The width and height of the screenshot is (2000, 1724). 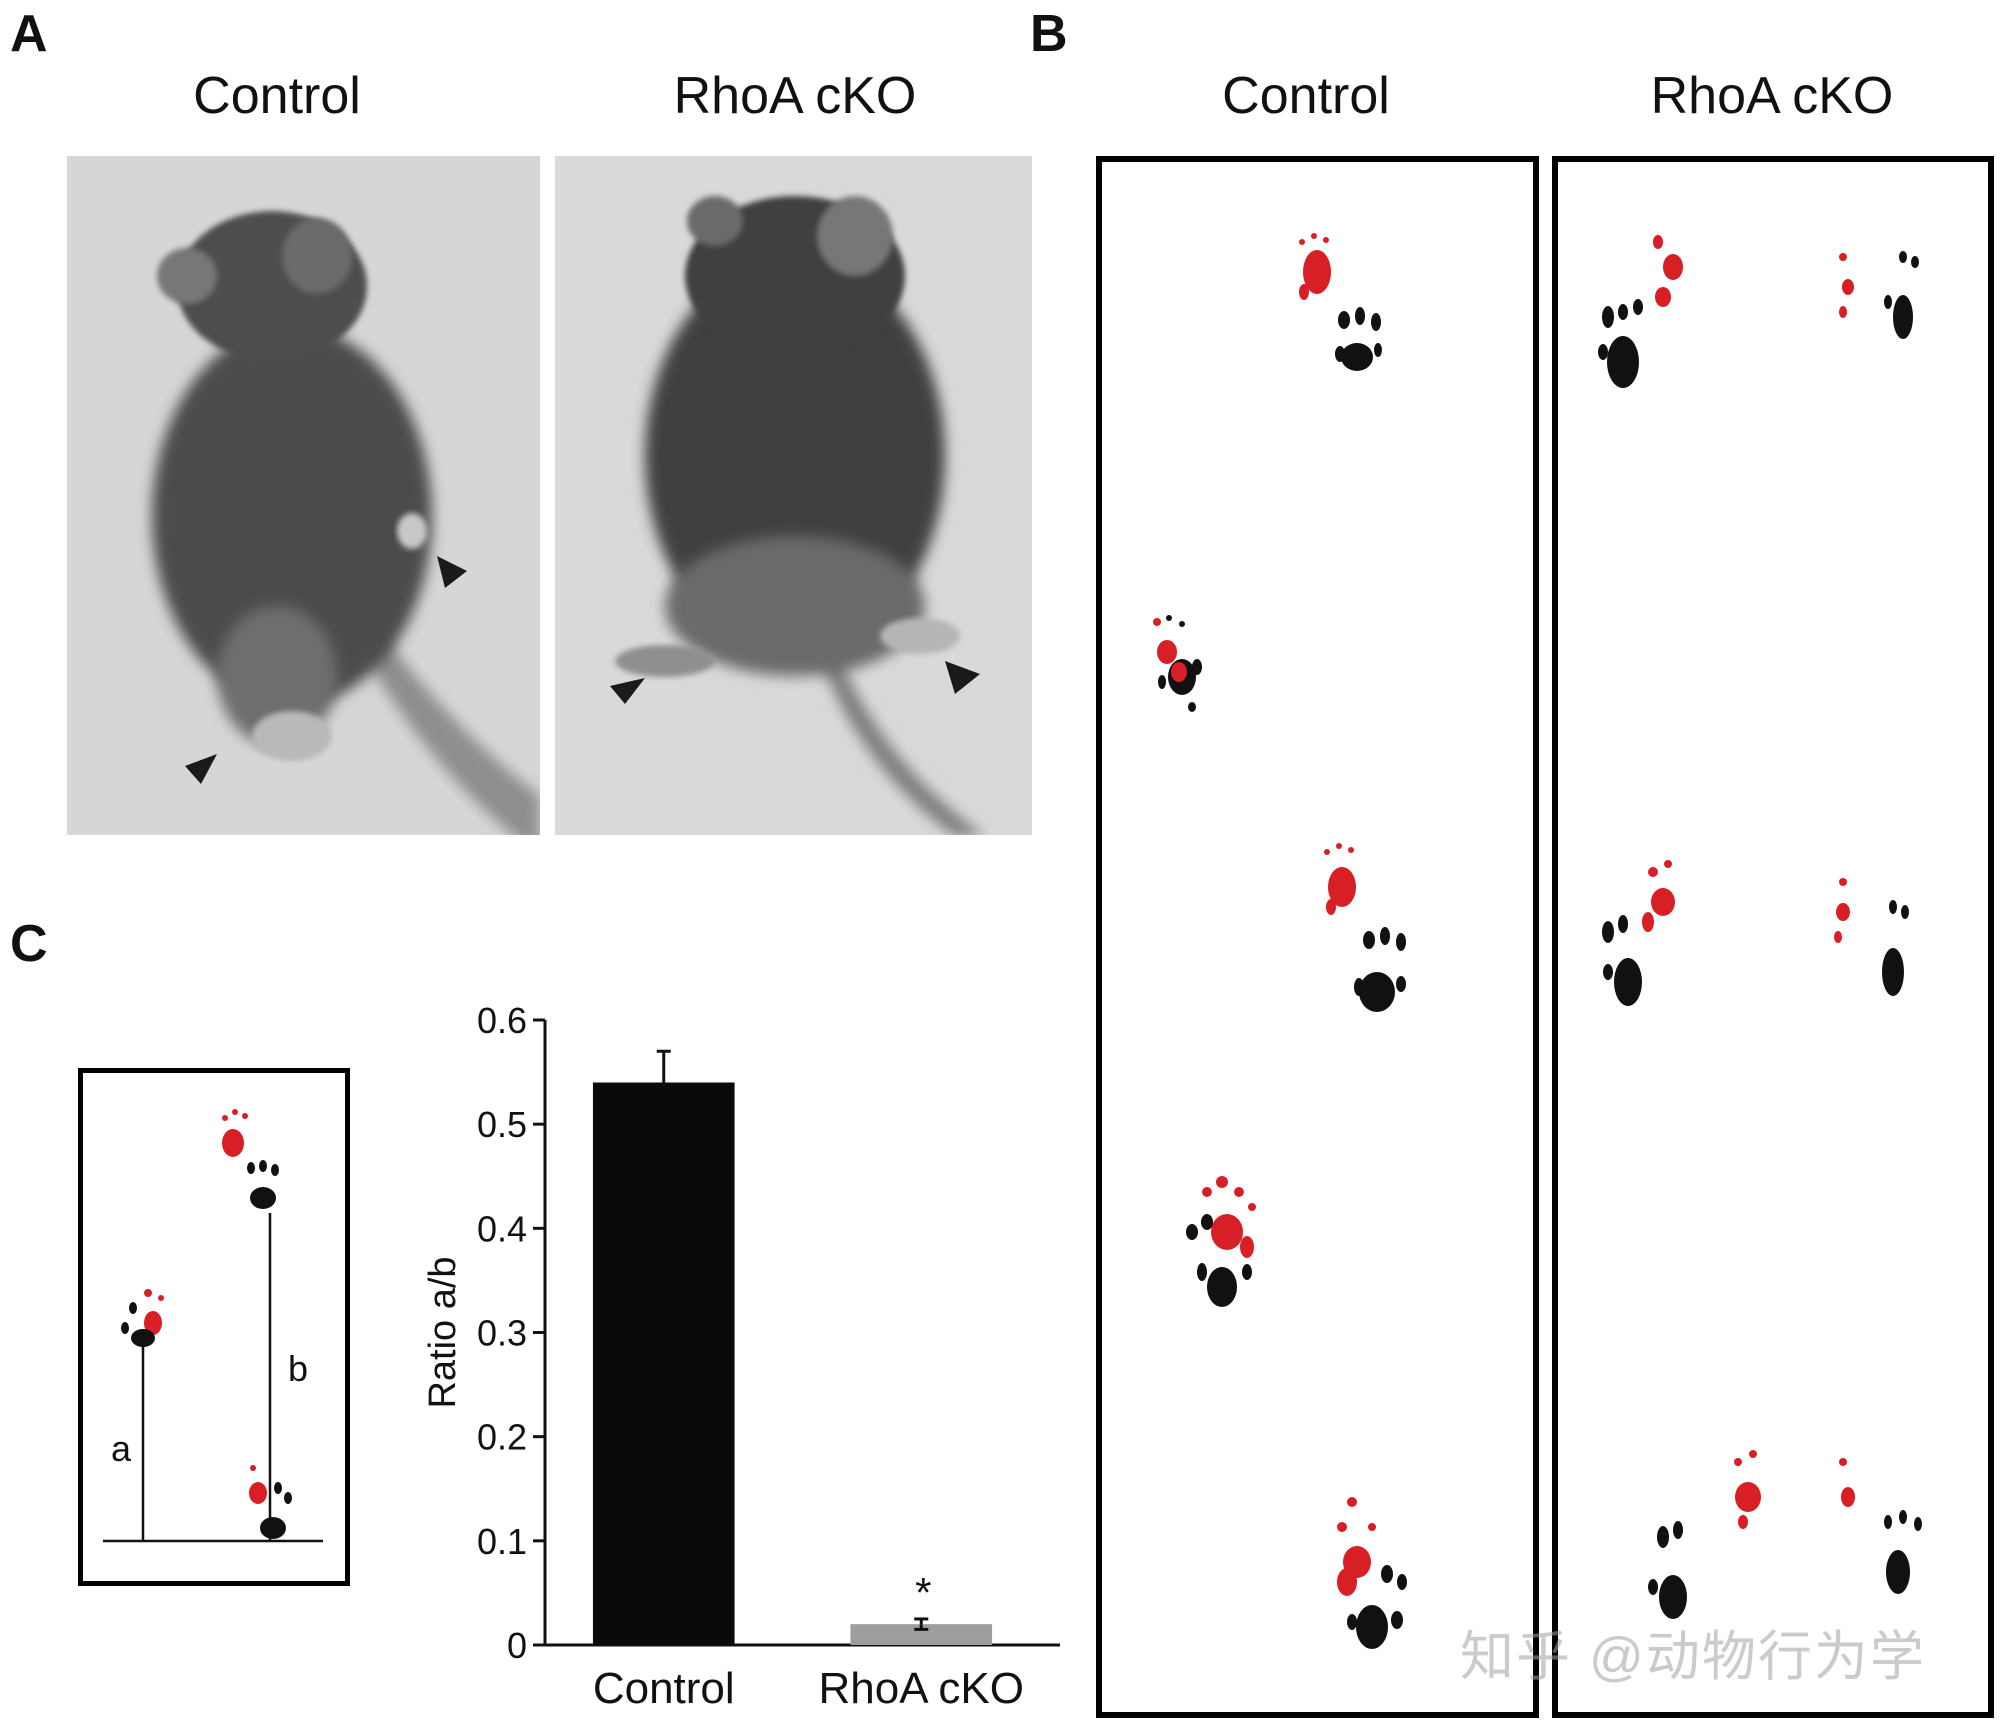 What do you see at coordinates (303, 495) in the screenshot?
I see `control-mouse-photo` at bounding box center [303, 495].